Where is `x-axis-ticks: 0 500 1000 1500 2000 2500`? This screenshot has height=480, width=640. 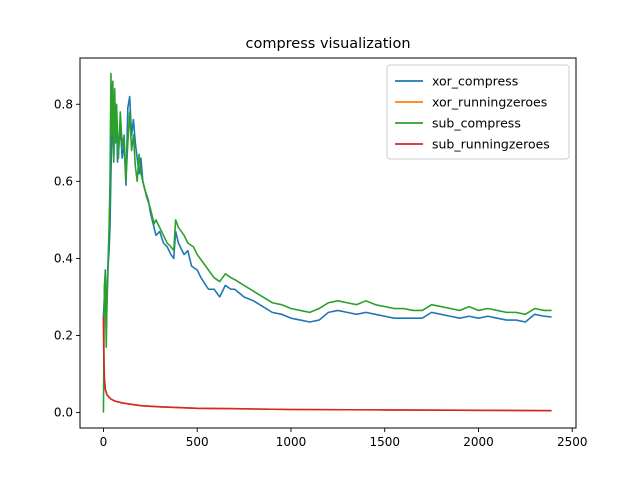
x-axis-ticks: 0 500 1000 1500 2000 2500 is located at coordinates (344, 438).